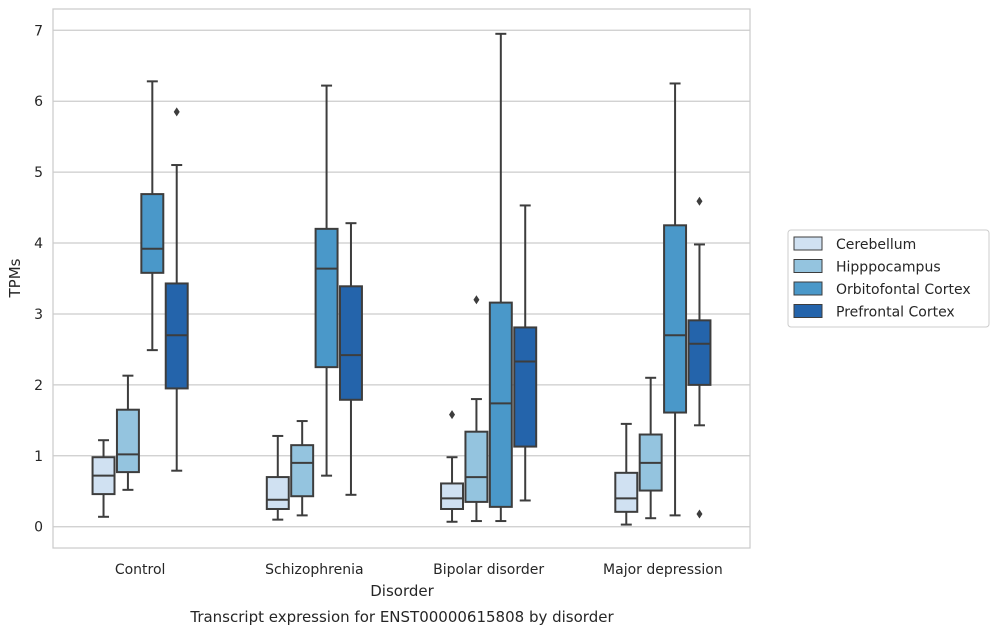 The height and width of the screenshot is (638, 999). Describe the element at coordinates (38, 315) in the screenshot. I see `y-tick-label: 3` at that location.